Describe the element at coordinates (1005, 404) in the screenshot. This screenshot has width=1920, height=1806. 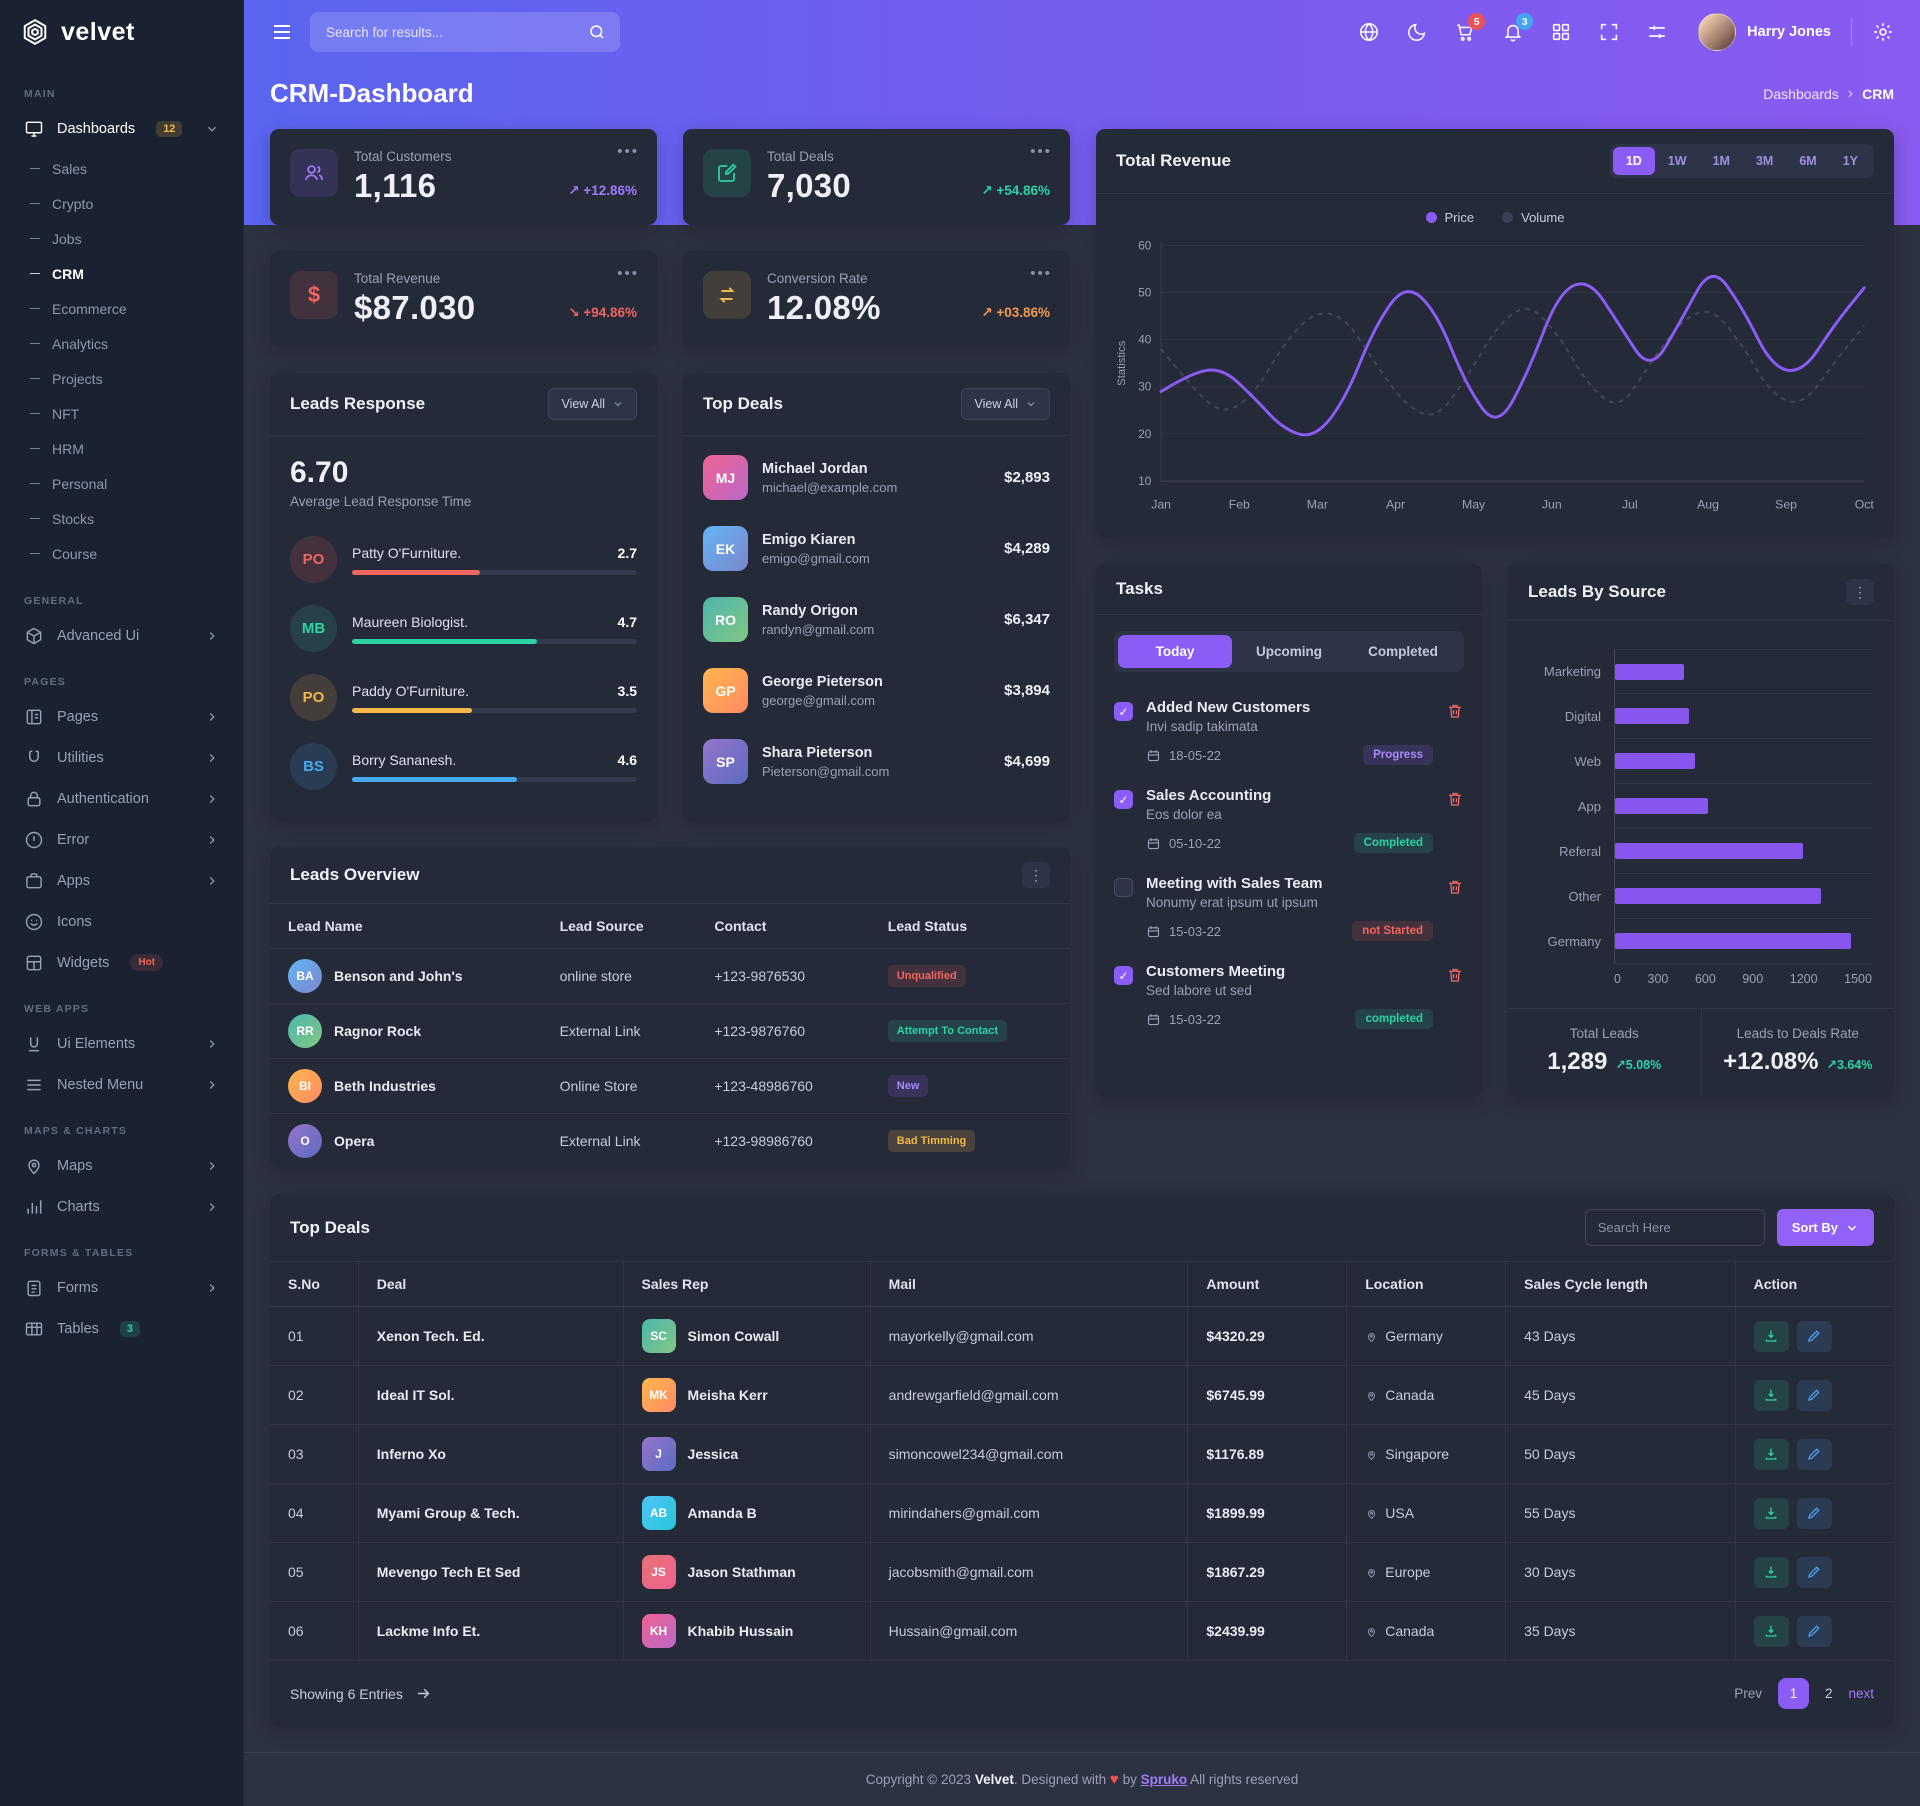
I see `top-deals-view-all-button: View All` at that location.